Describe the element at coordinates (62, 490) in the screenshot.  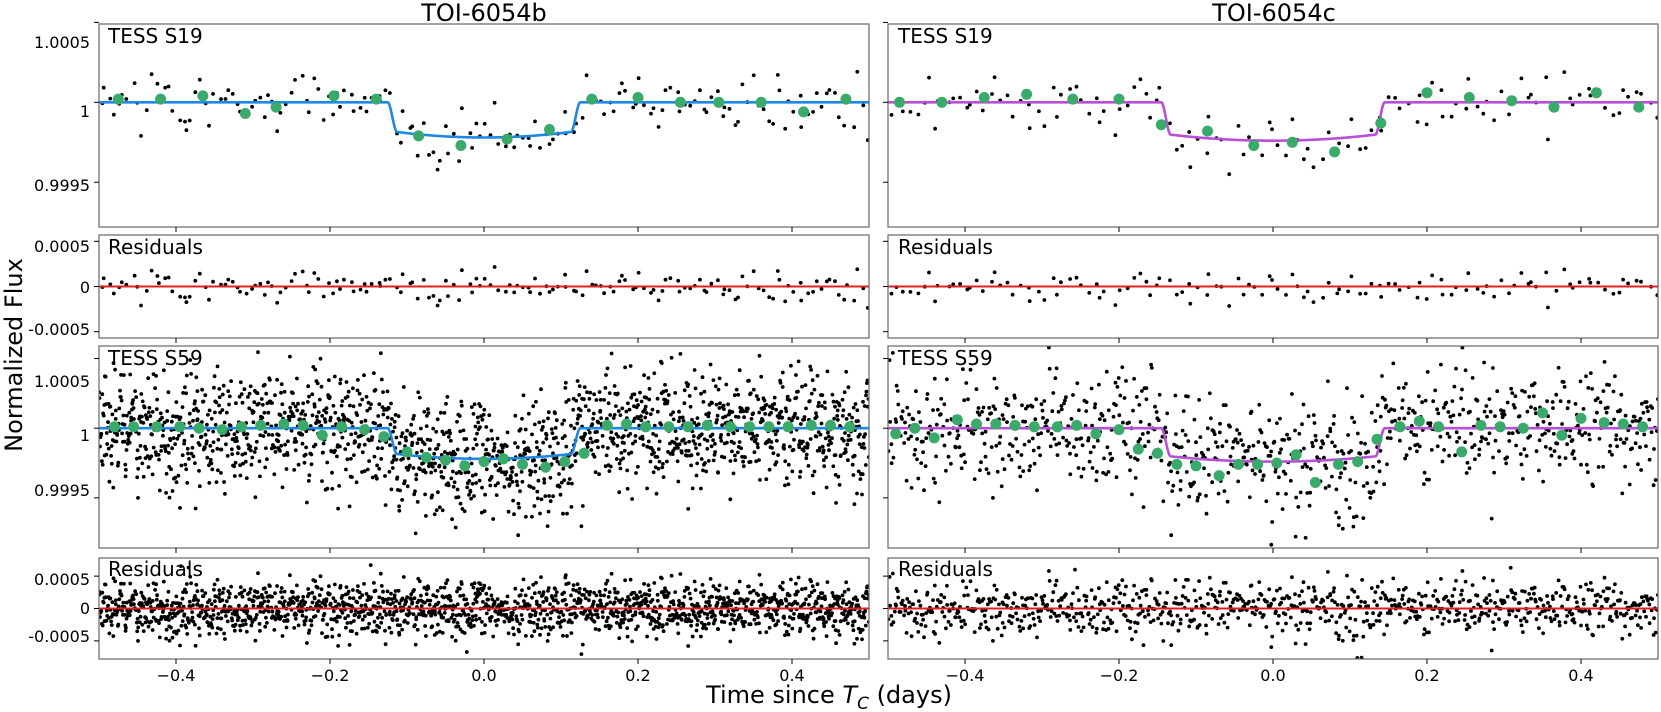
I see `y-tick-label: 0.9995` at that location.